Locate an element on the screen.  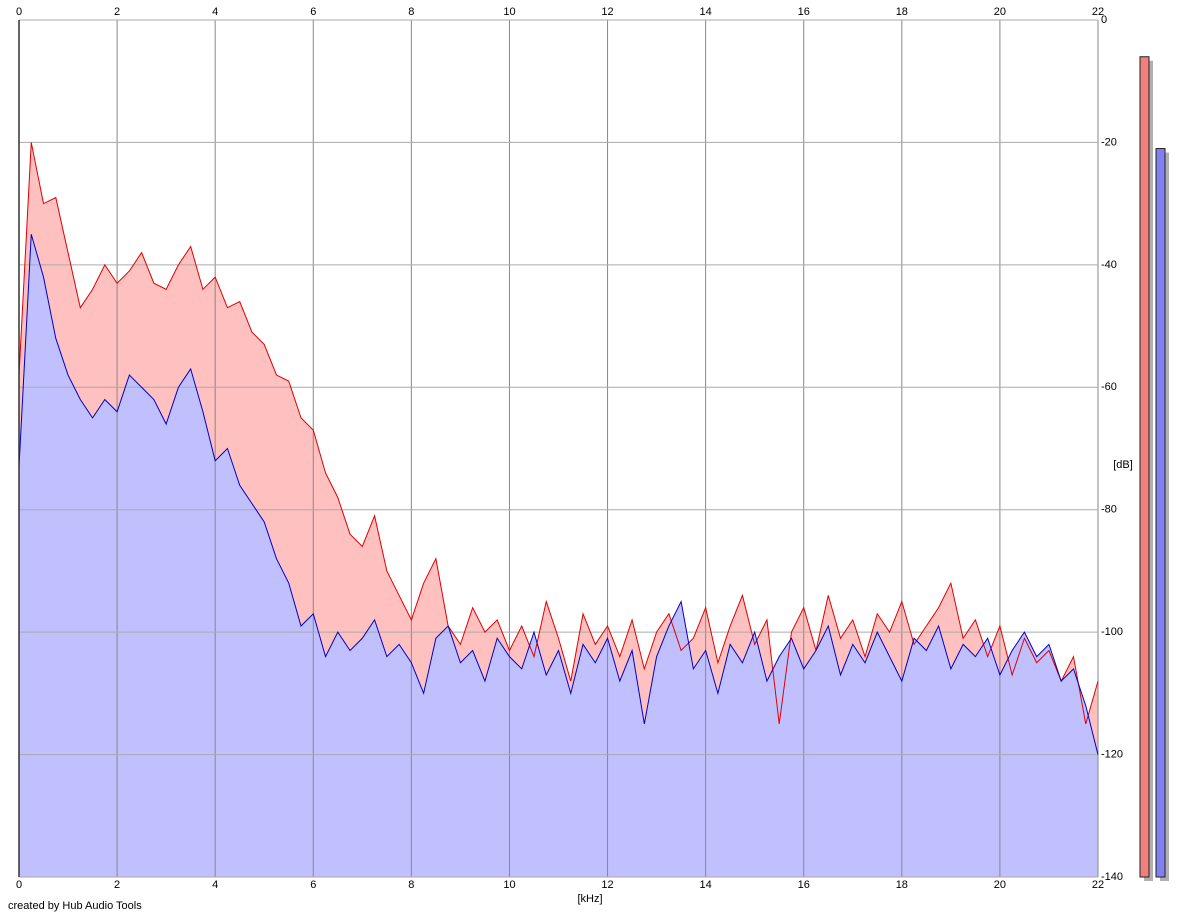
y-tick-label: -80 is located at coordinates (1109, 510).